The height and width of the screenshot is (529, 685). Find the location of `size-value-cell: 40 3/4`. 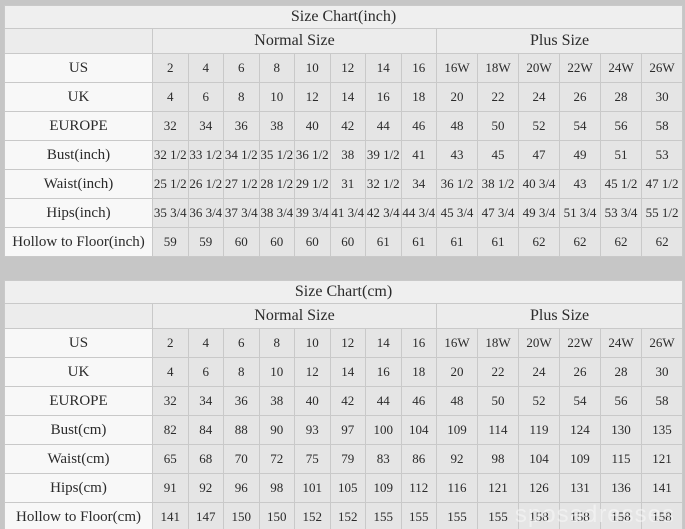

size-value-cell: 40 3/4 is located at coordinates (539, 184).